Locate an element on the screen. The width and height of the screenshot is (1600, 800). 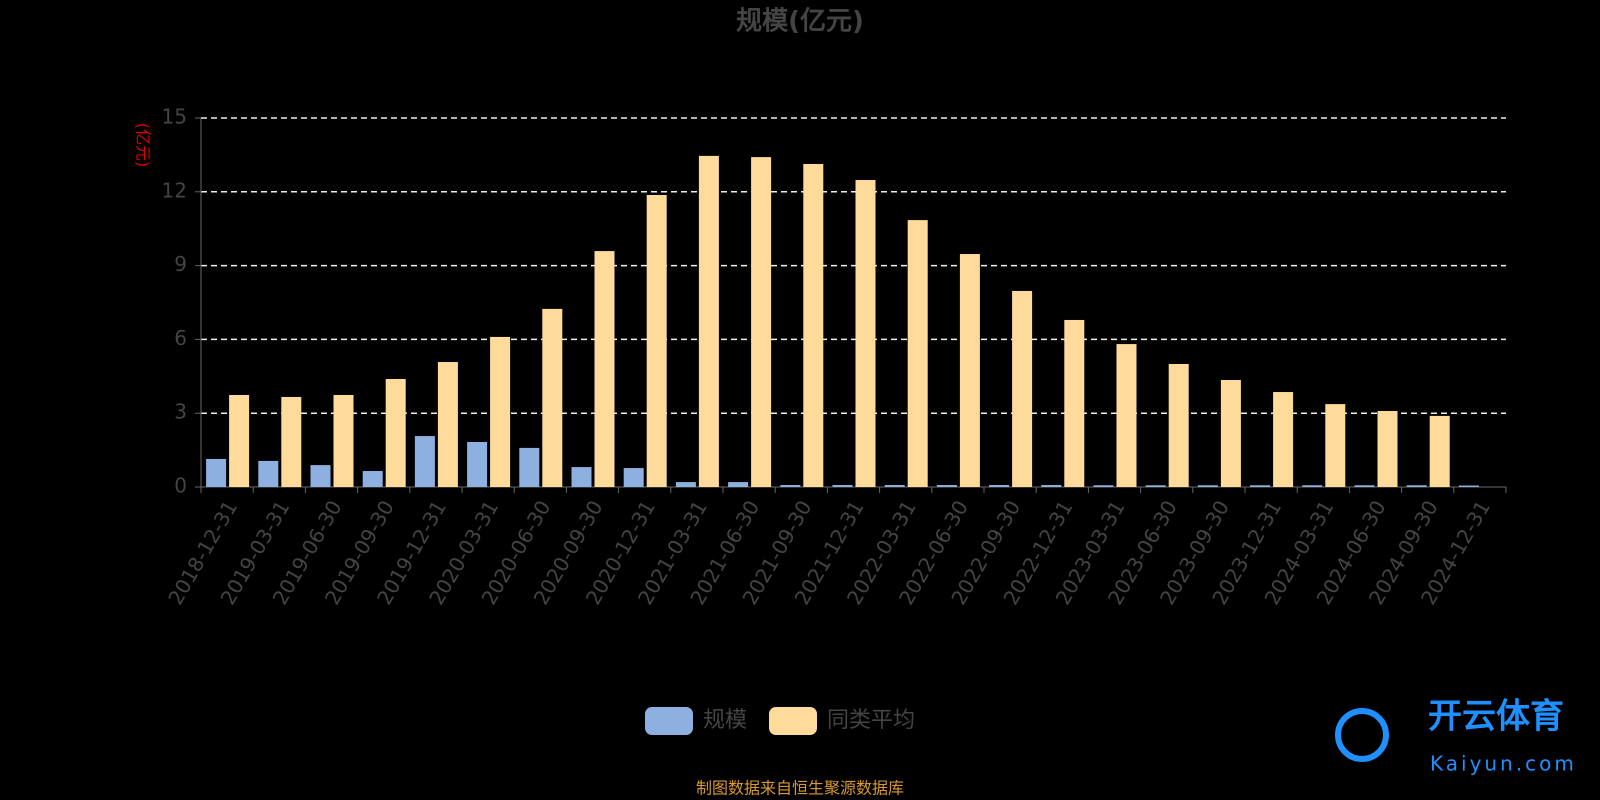
chart-title: 规模(亿元) is located at coordinates (800, 22).